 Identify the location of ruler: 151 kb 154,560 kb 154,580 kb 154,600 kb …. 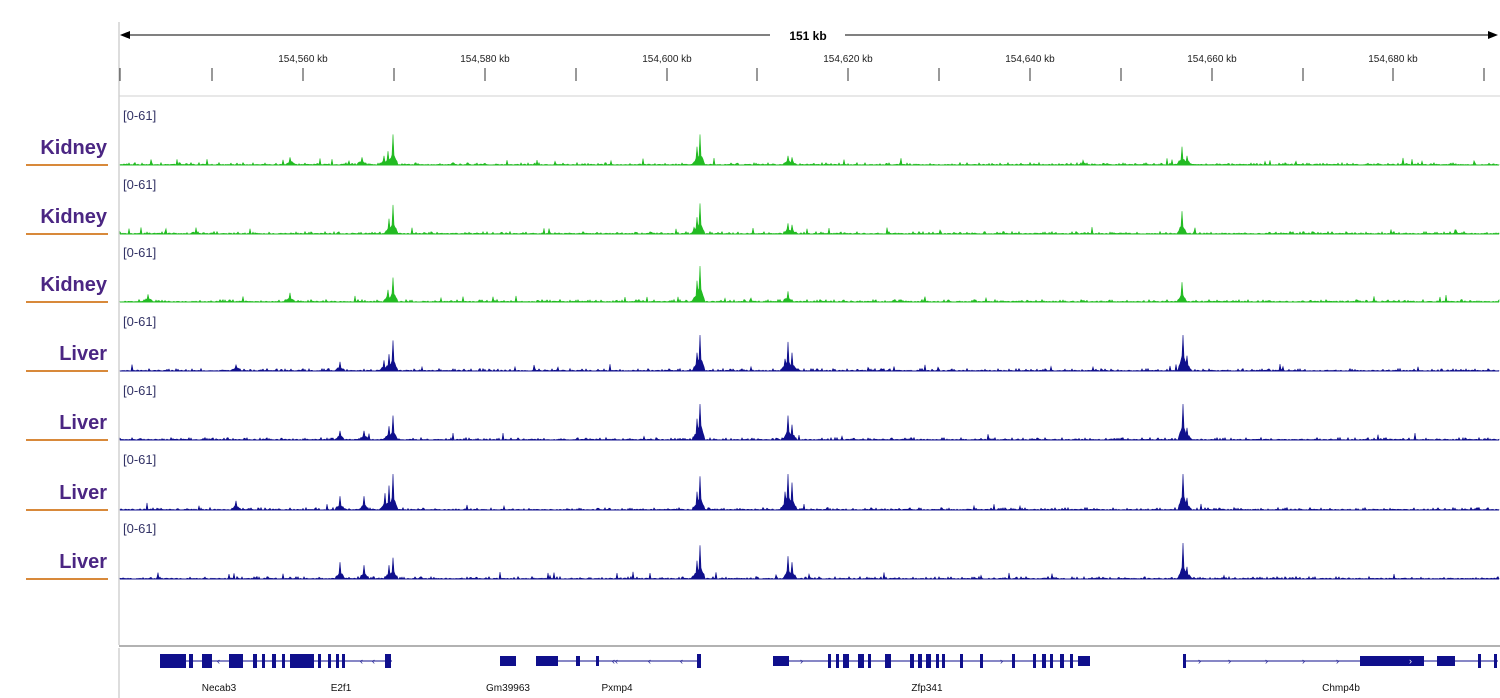
(808, 55).